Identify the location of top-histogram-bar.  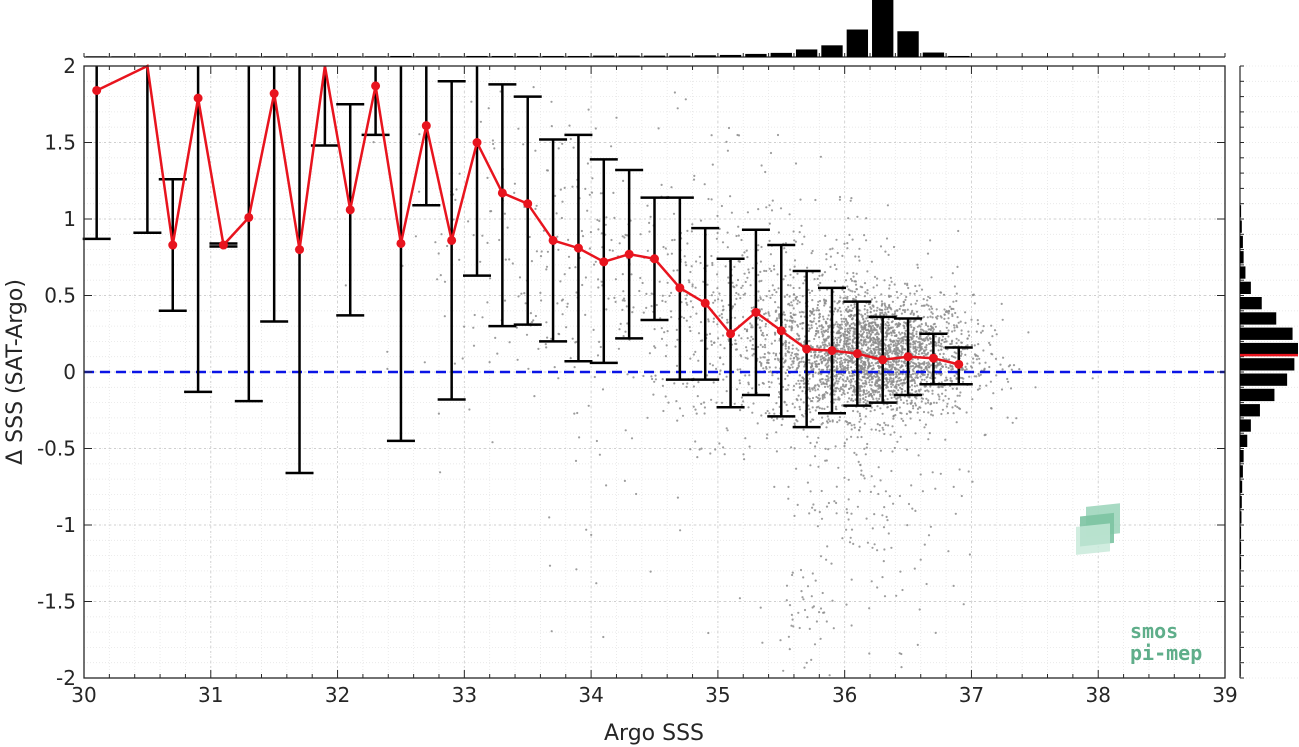
(173, 56).